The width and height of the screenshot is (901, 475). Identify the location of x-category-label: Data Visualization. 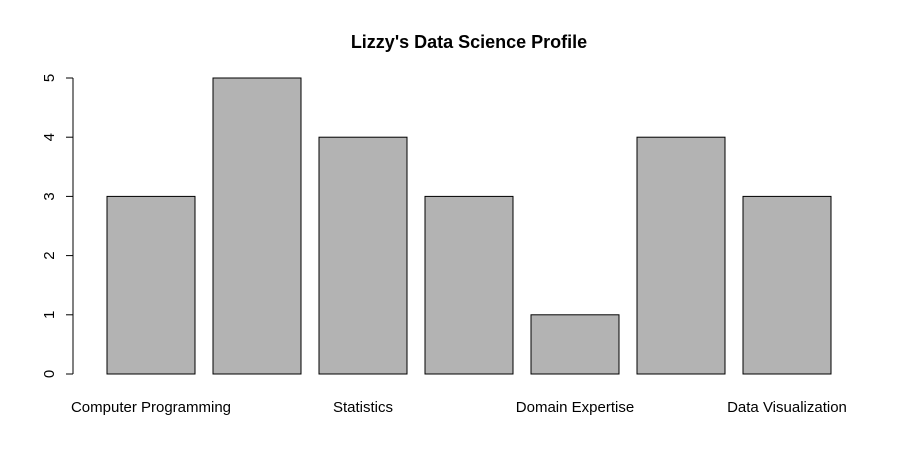
(787, 407).